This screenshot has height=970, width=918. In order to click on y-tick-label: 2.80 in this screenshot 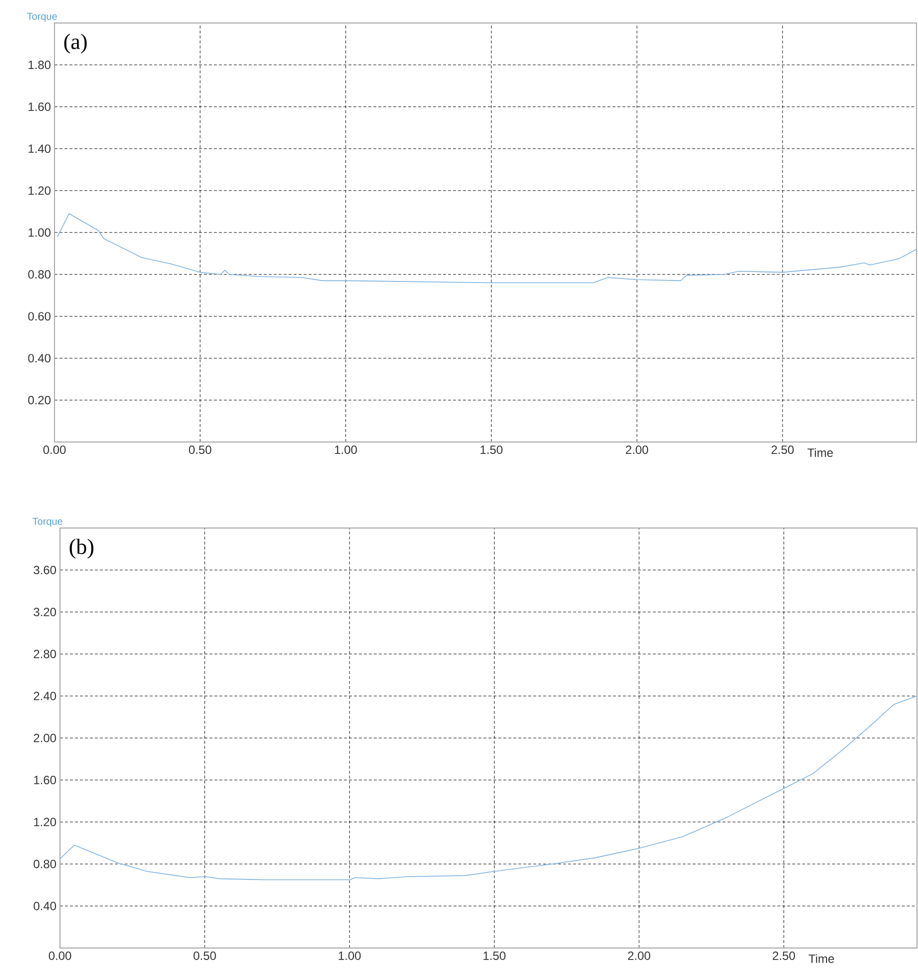, I will do `click(45, 654)`.